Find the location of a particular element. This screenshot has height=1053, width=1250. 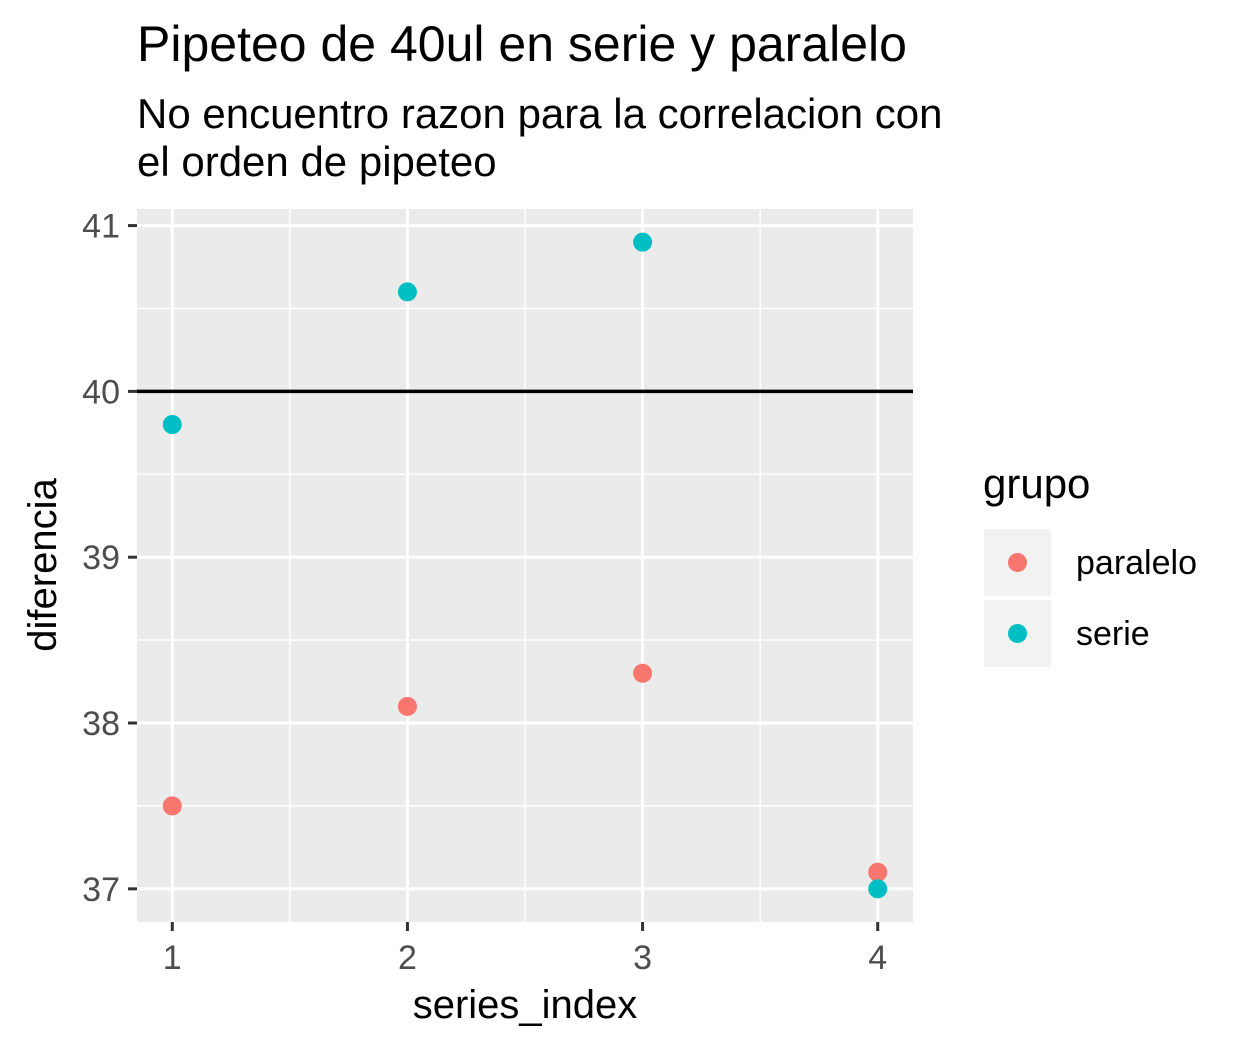

x-tick-label: 3 is located at coordinates (642, 958).